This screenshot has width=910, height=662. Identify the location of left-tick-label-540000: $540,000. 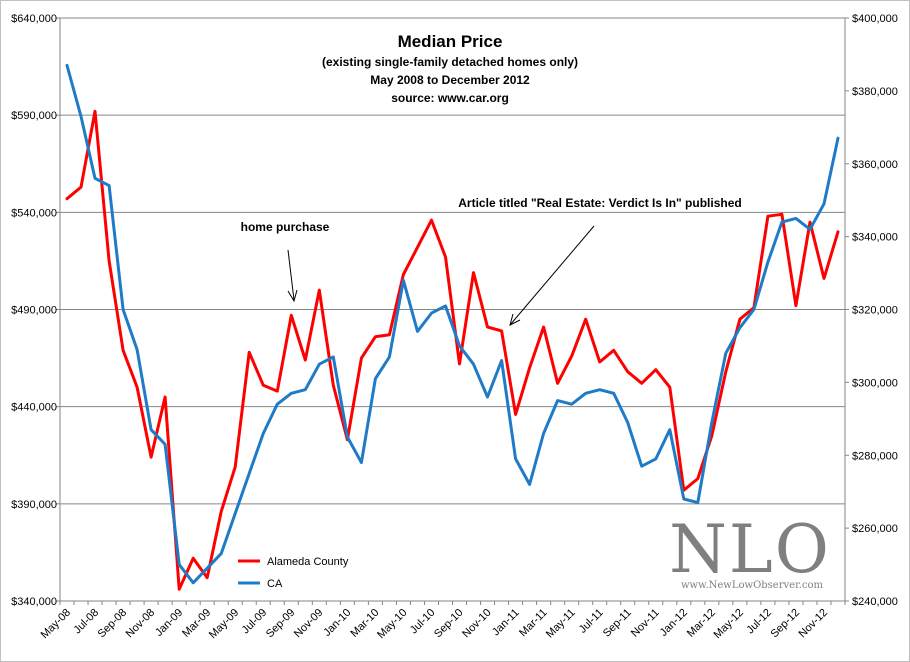
(34, 213).